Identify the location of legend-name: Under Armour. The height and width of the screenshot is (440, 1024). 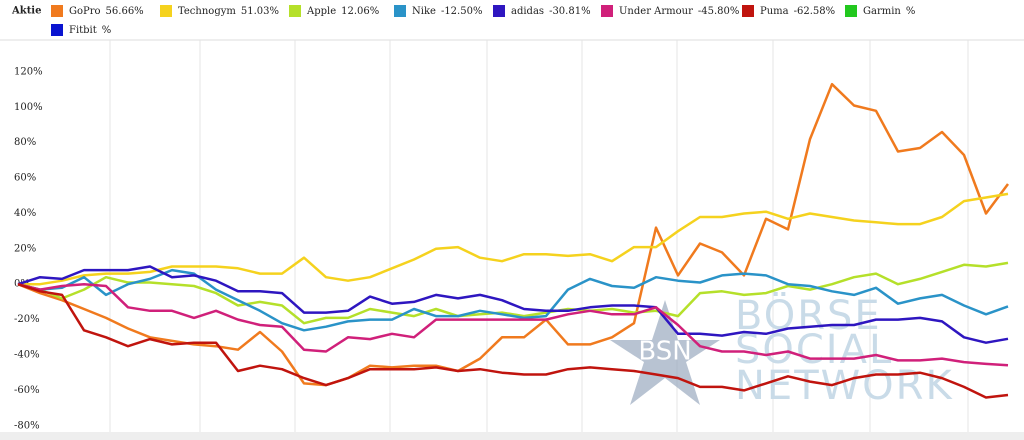
(656, 11).